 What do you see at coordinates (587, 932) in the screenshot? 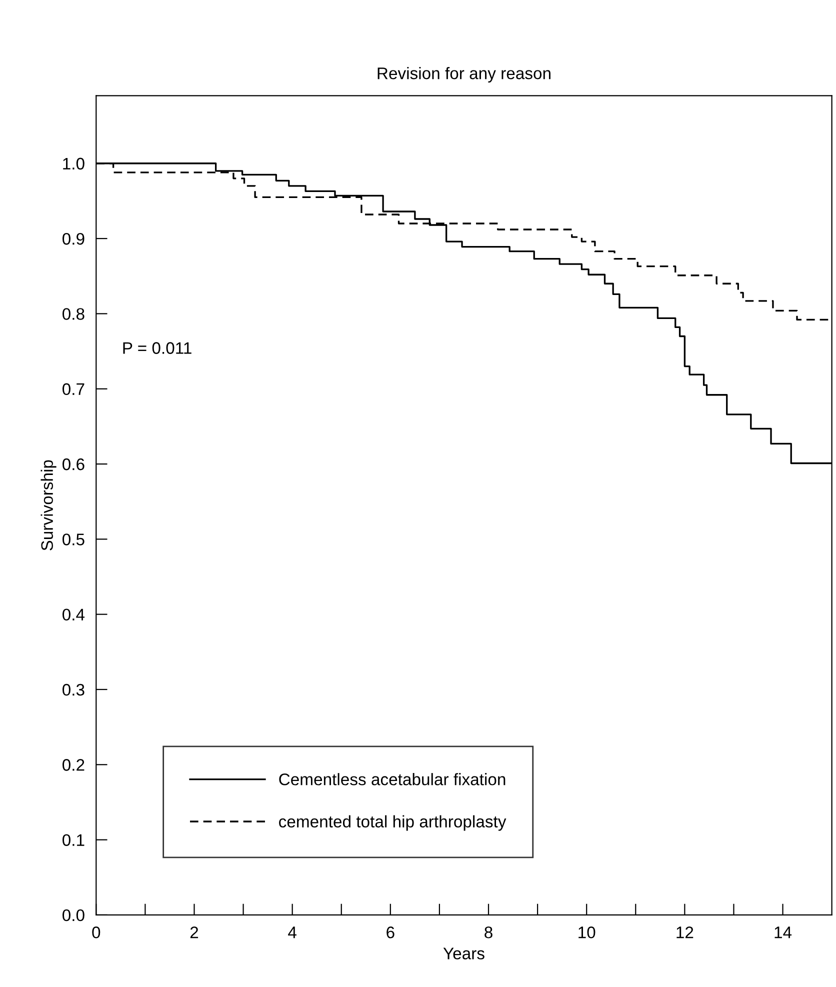
I see `x-tick-label: 10` at bounding box center [587, 932].